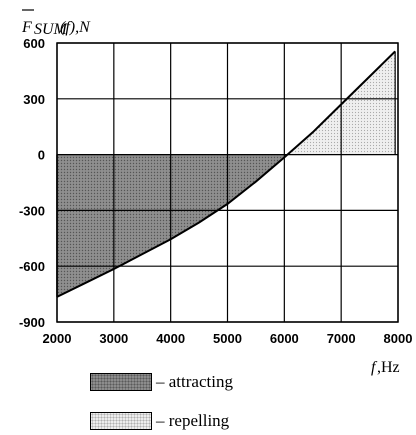 The width and height of the screenshot is (416, 435). I want to click on x-axis-title: f ,Hz, so click(385, 367).